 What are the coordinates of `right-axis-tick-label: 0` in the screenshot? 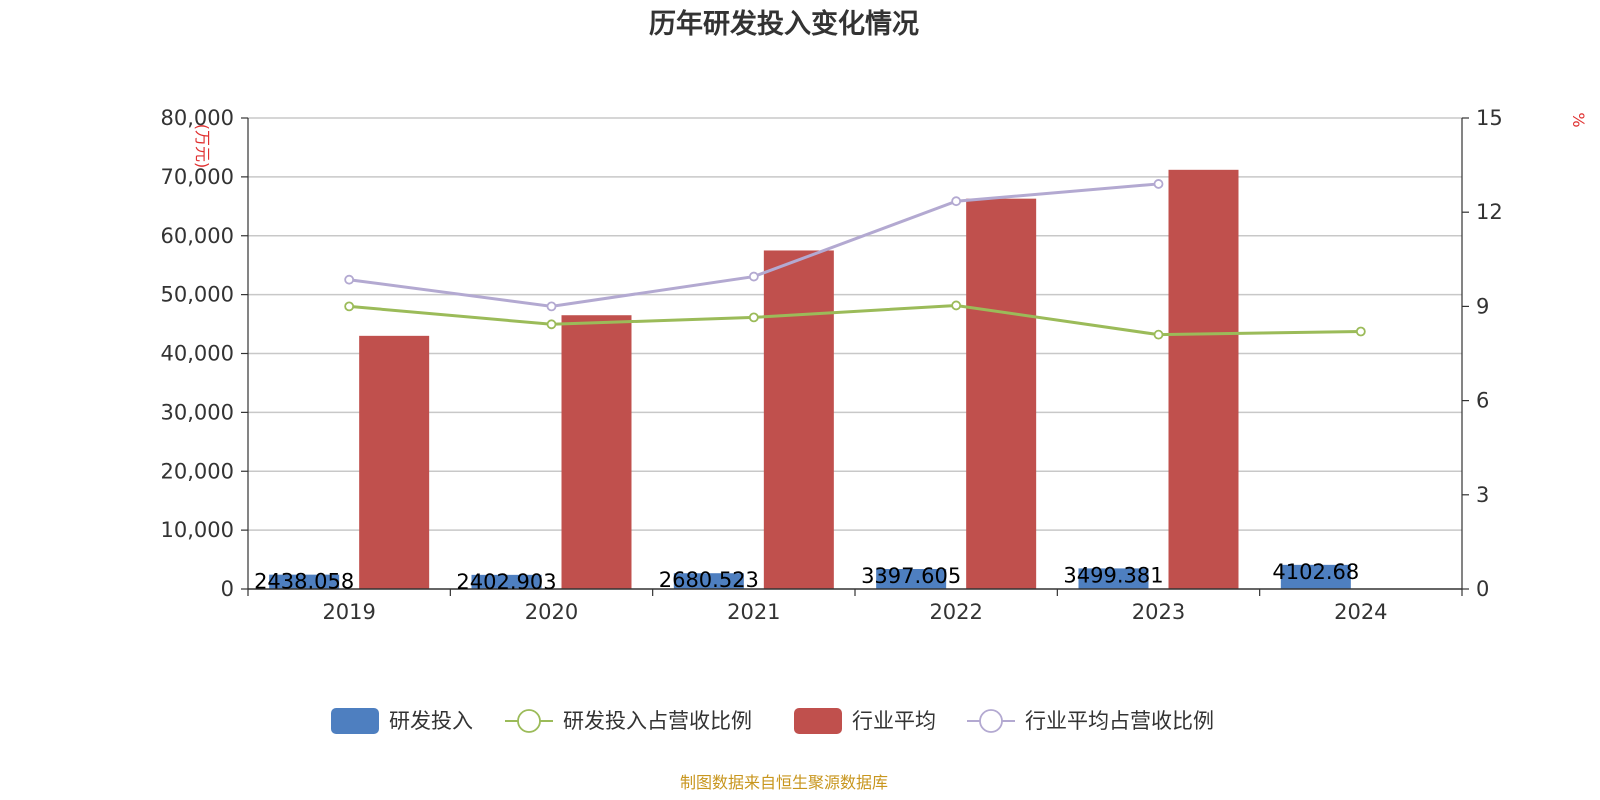 It's located at (1482, 589).